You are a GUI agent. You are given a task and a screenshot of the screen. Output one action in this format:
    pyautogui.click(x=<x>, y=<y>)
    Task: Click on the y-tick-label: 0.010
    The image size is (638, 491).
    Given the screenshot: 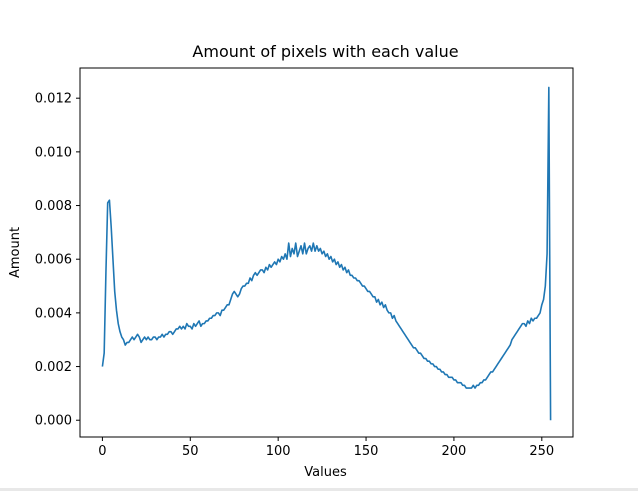 What is the action you would take?
    pyautogui.click(x=53, y=152)
    